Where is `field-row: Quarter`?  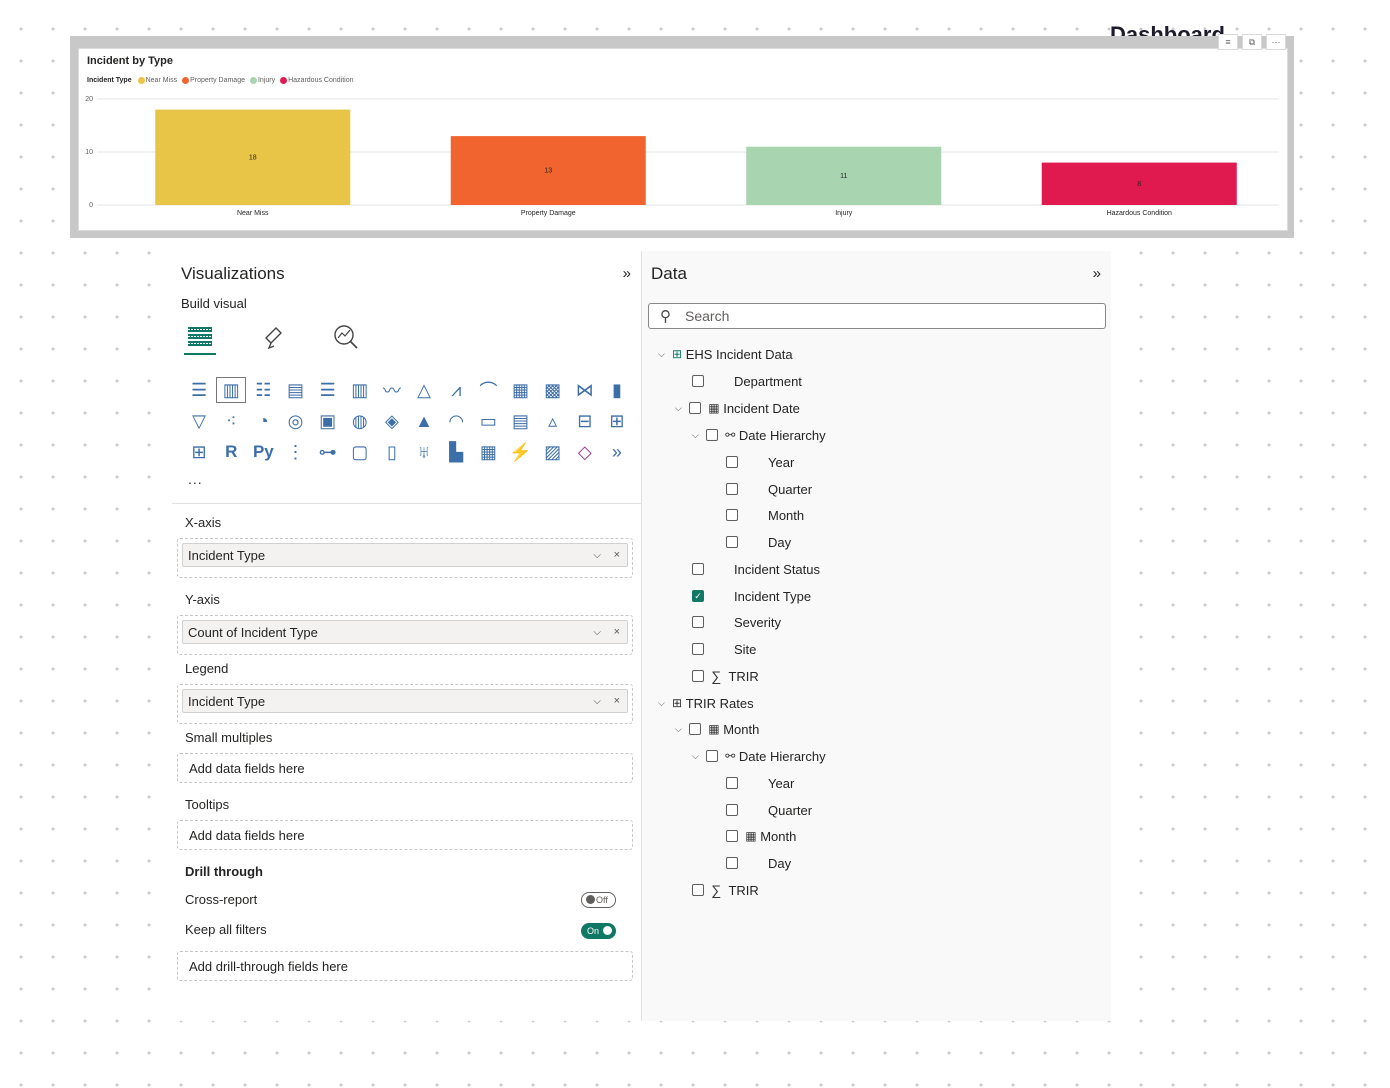
field-row: Quarter is located at coordinates (769, 810).